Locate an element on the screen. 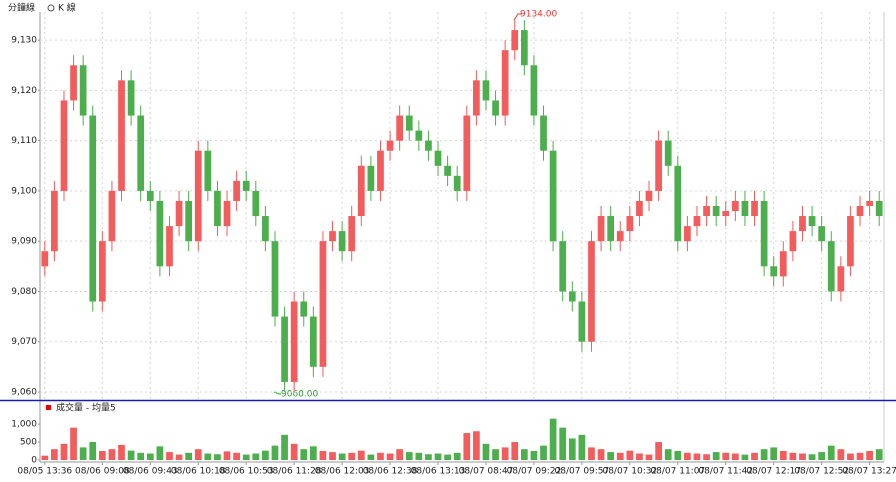 Image resolution: width=896 pixels, height=482 pixels. y-tick-label: 9,100 is located at coordinates (24, 191).